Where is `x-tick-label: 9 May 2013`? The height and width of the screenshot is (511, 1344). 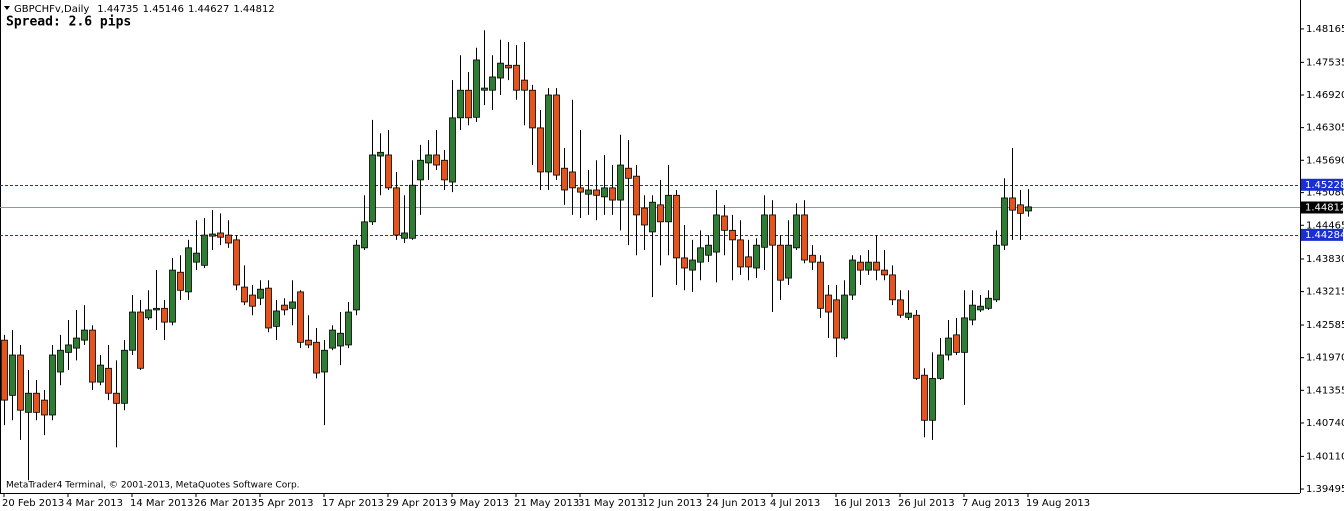 x-tick-label: 9 May 2013 is located at coordinates (479, 503).